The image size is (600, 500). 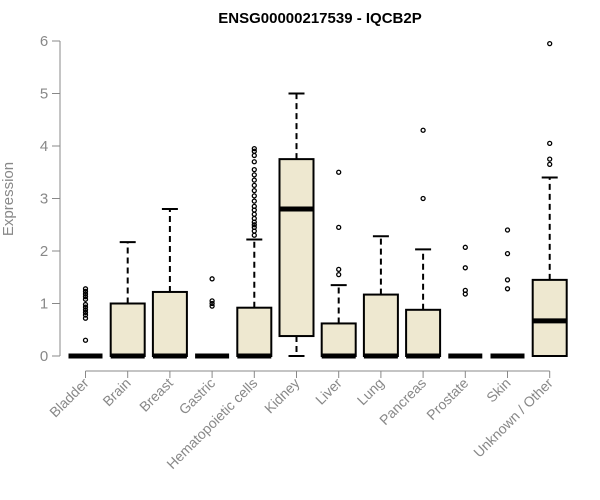 What do you see at coordinates (402, 401) in the screenshot?
I see `x-tick-label: Pancreas` at bounding box center [402, 401].